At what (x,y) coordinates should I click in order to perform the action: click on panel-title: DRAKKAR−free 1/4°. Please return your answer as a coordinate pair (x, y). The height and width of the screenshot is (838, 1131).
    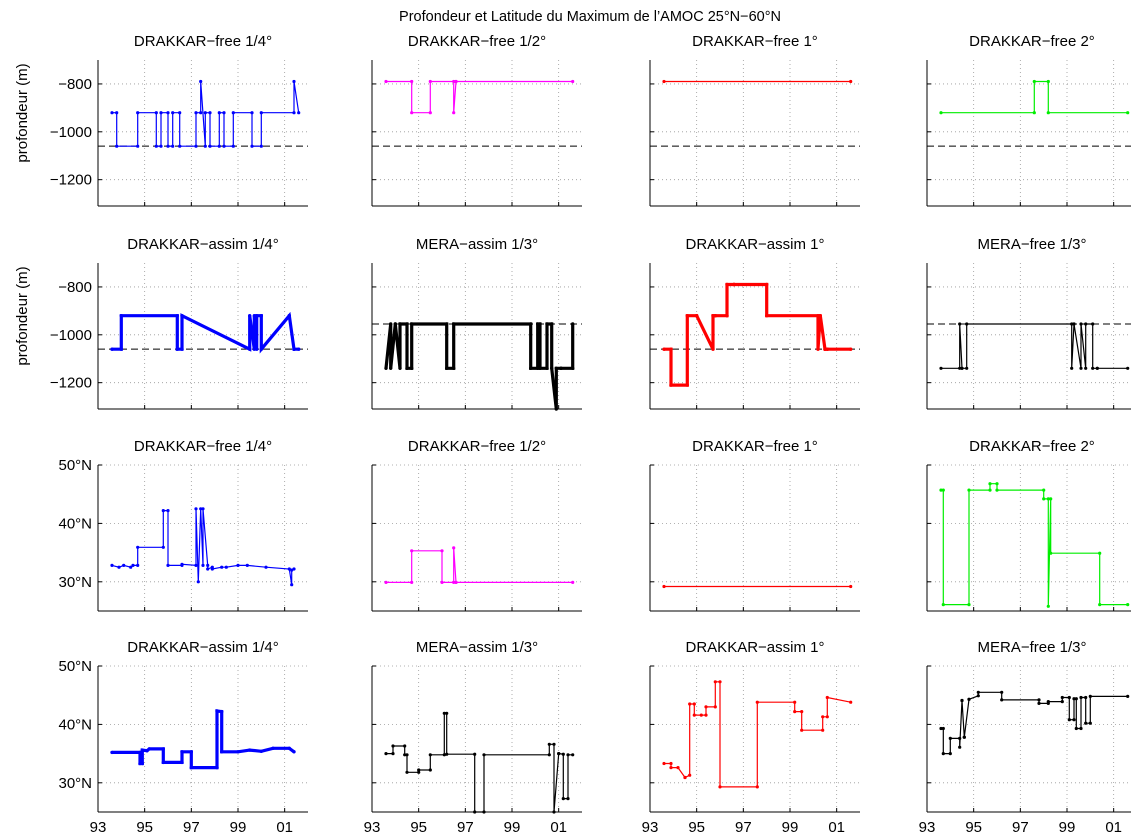
    Looking at the image, I should click on (203, 446).